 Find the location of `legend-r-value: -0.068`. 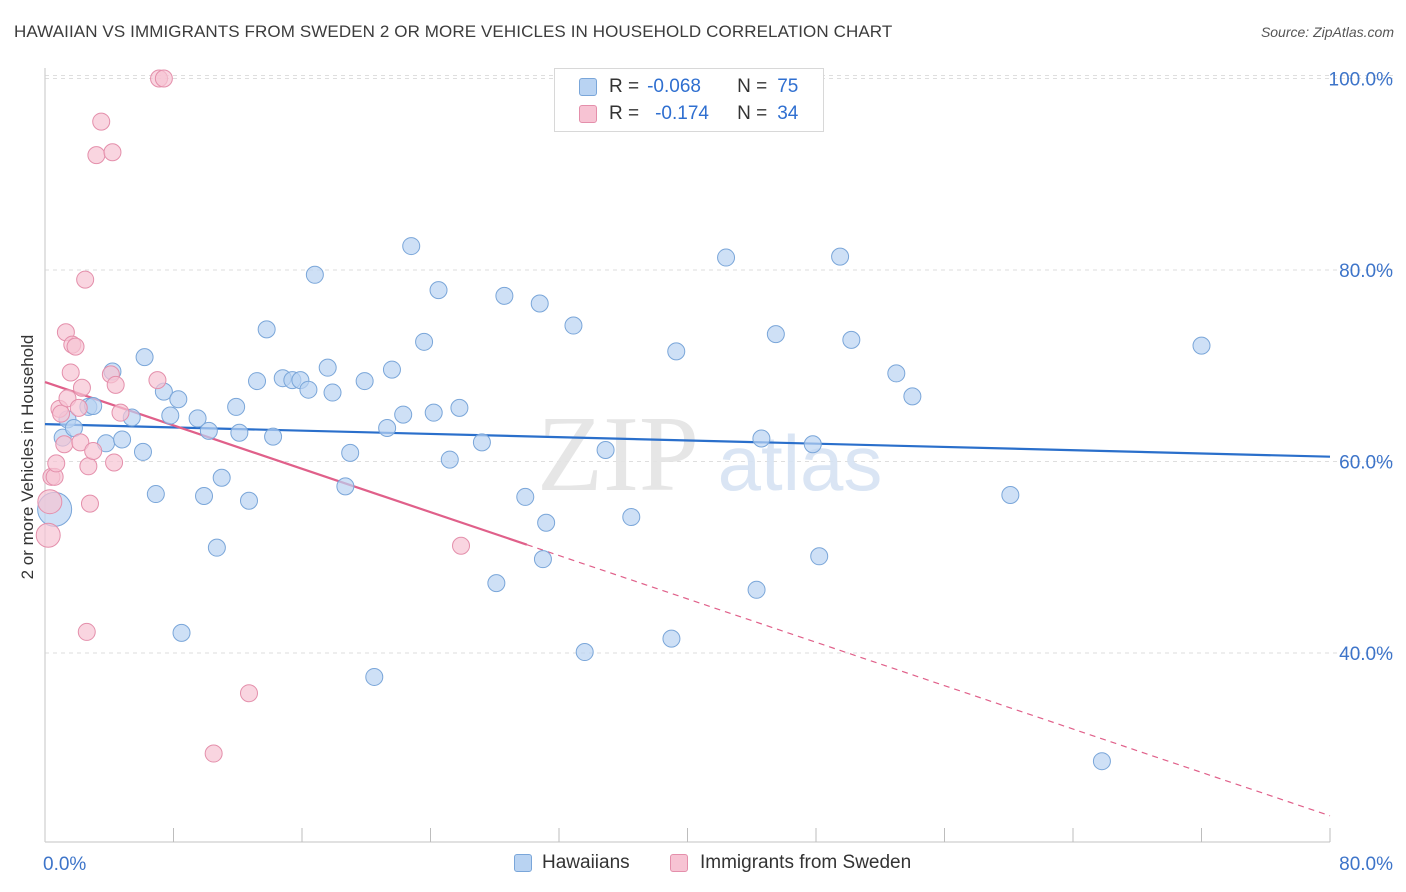

legend-r-value: -0.068 is located at coordinates (674, 86).